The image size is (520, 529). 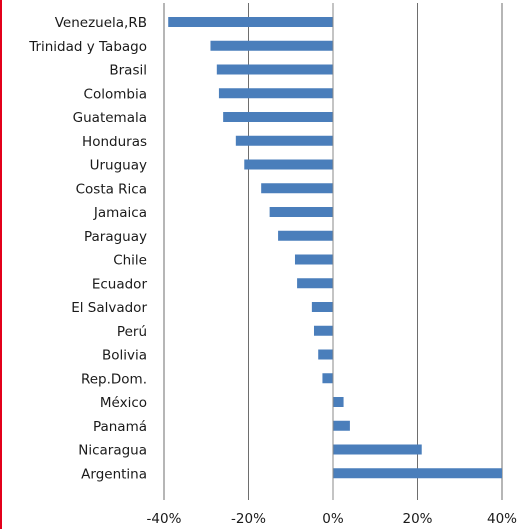 I want to click on x-tick-label-2: -20%, so click(x=248, y=519).